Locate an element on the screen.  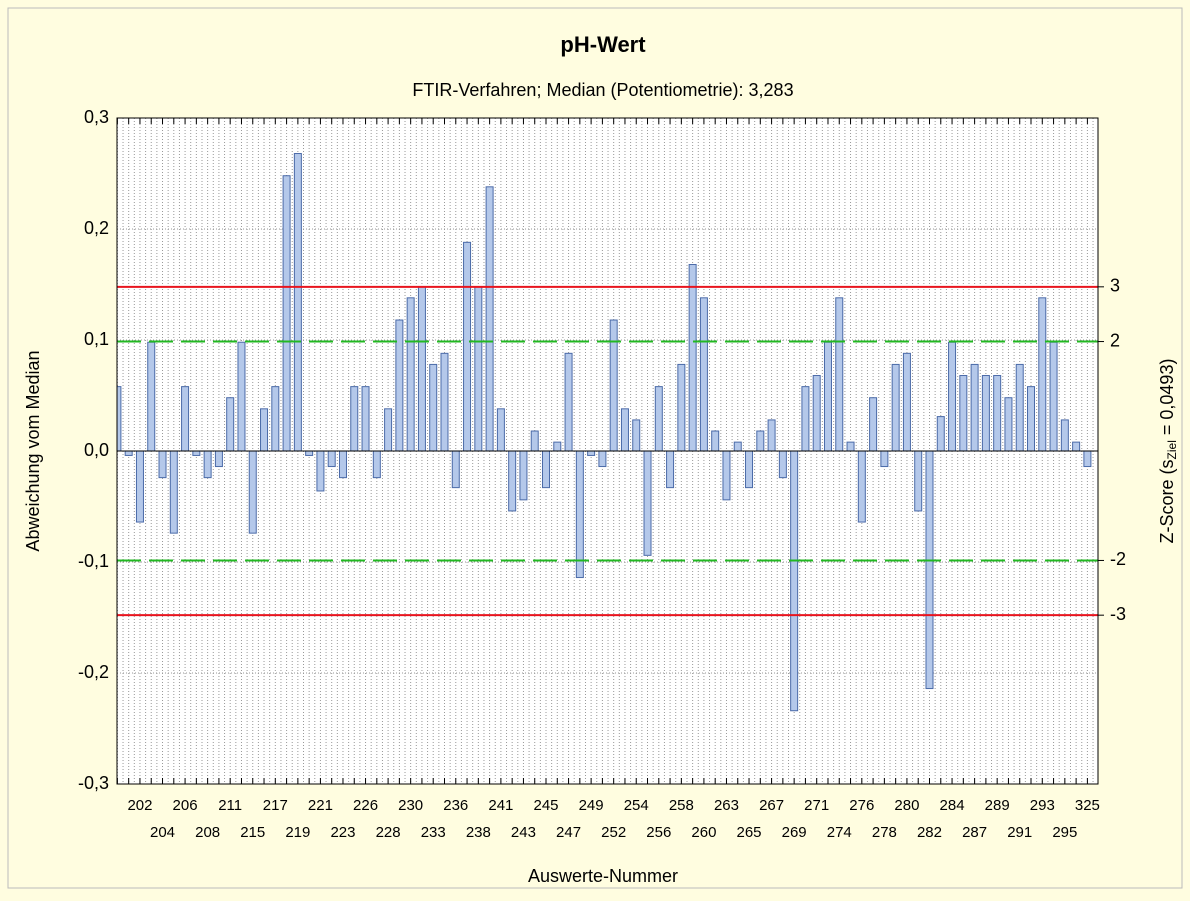
x-tick-label: 287 is located at coordinates (974, 832).